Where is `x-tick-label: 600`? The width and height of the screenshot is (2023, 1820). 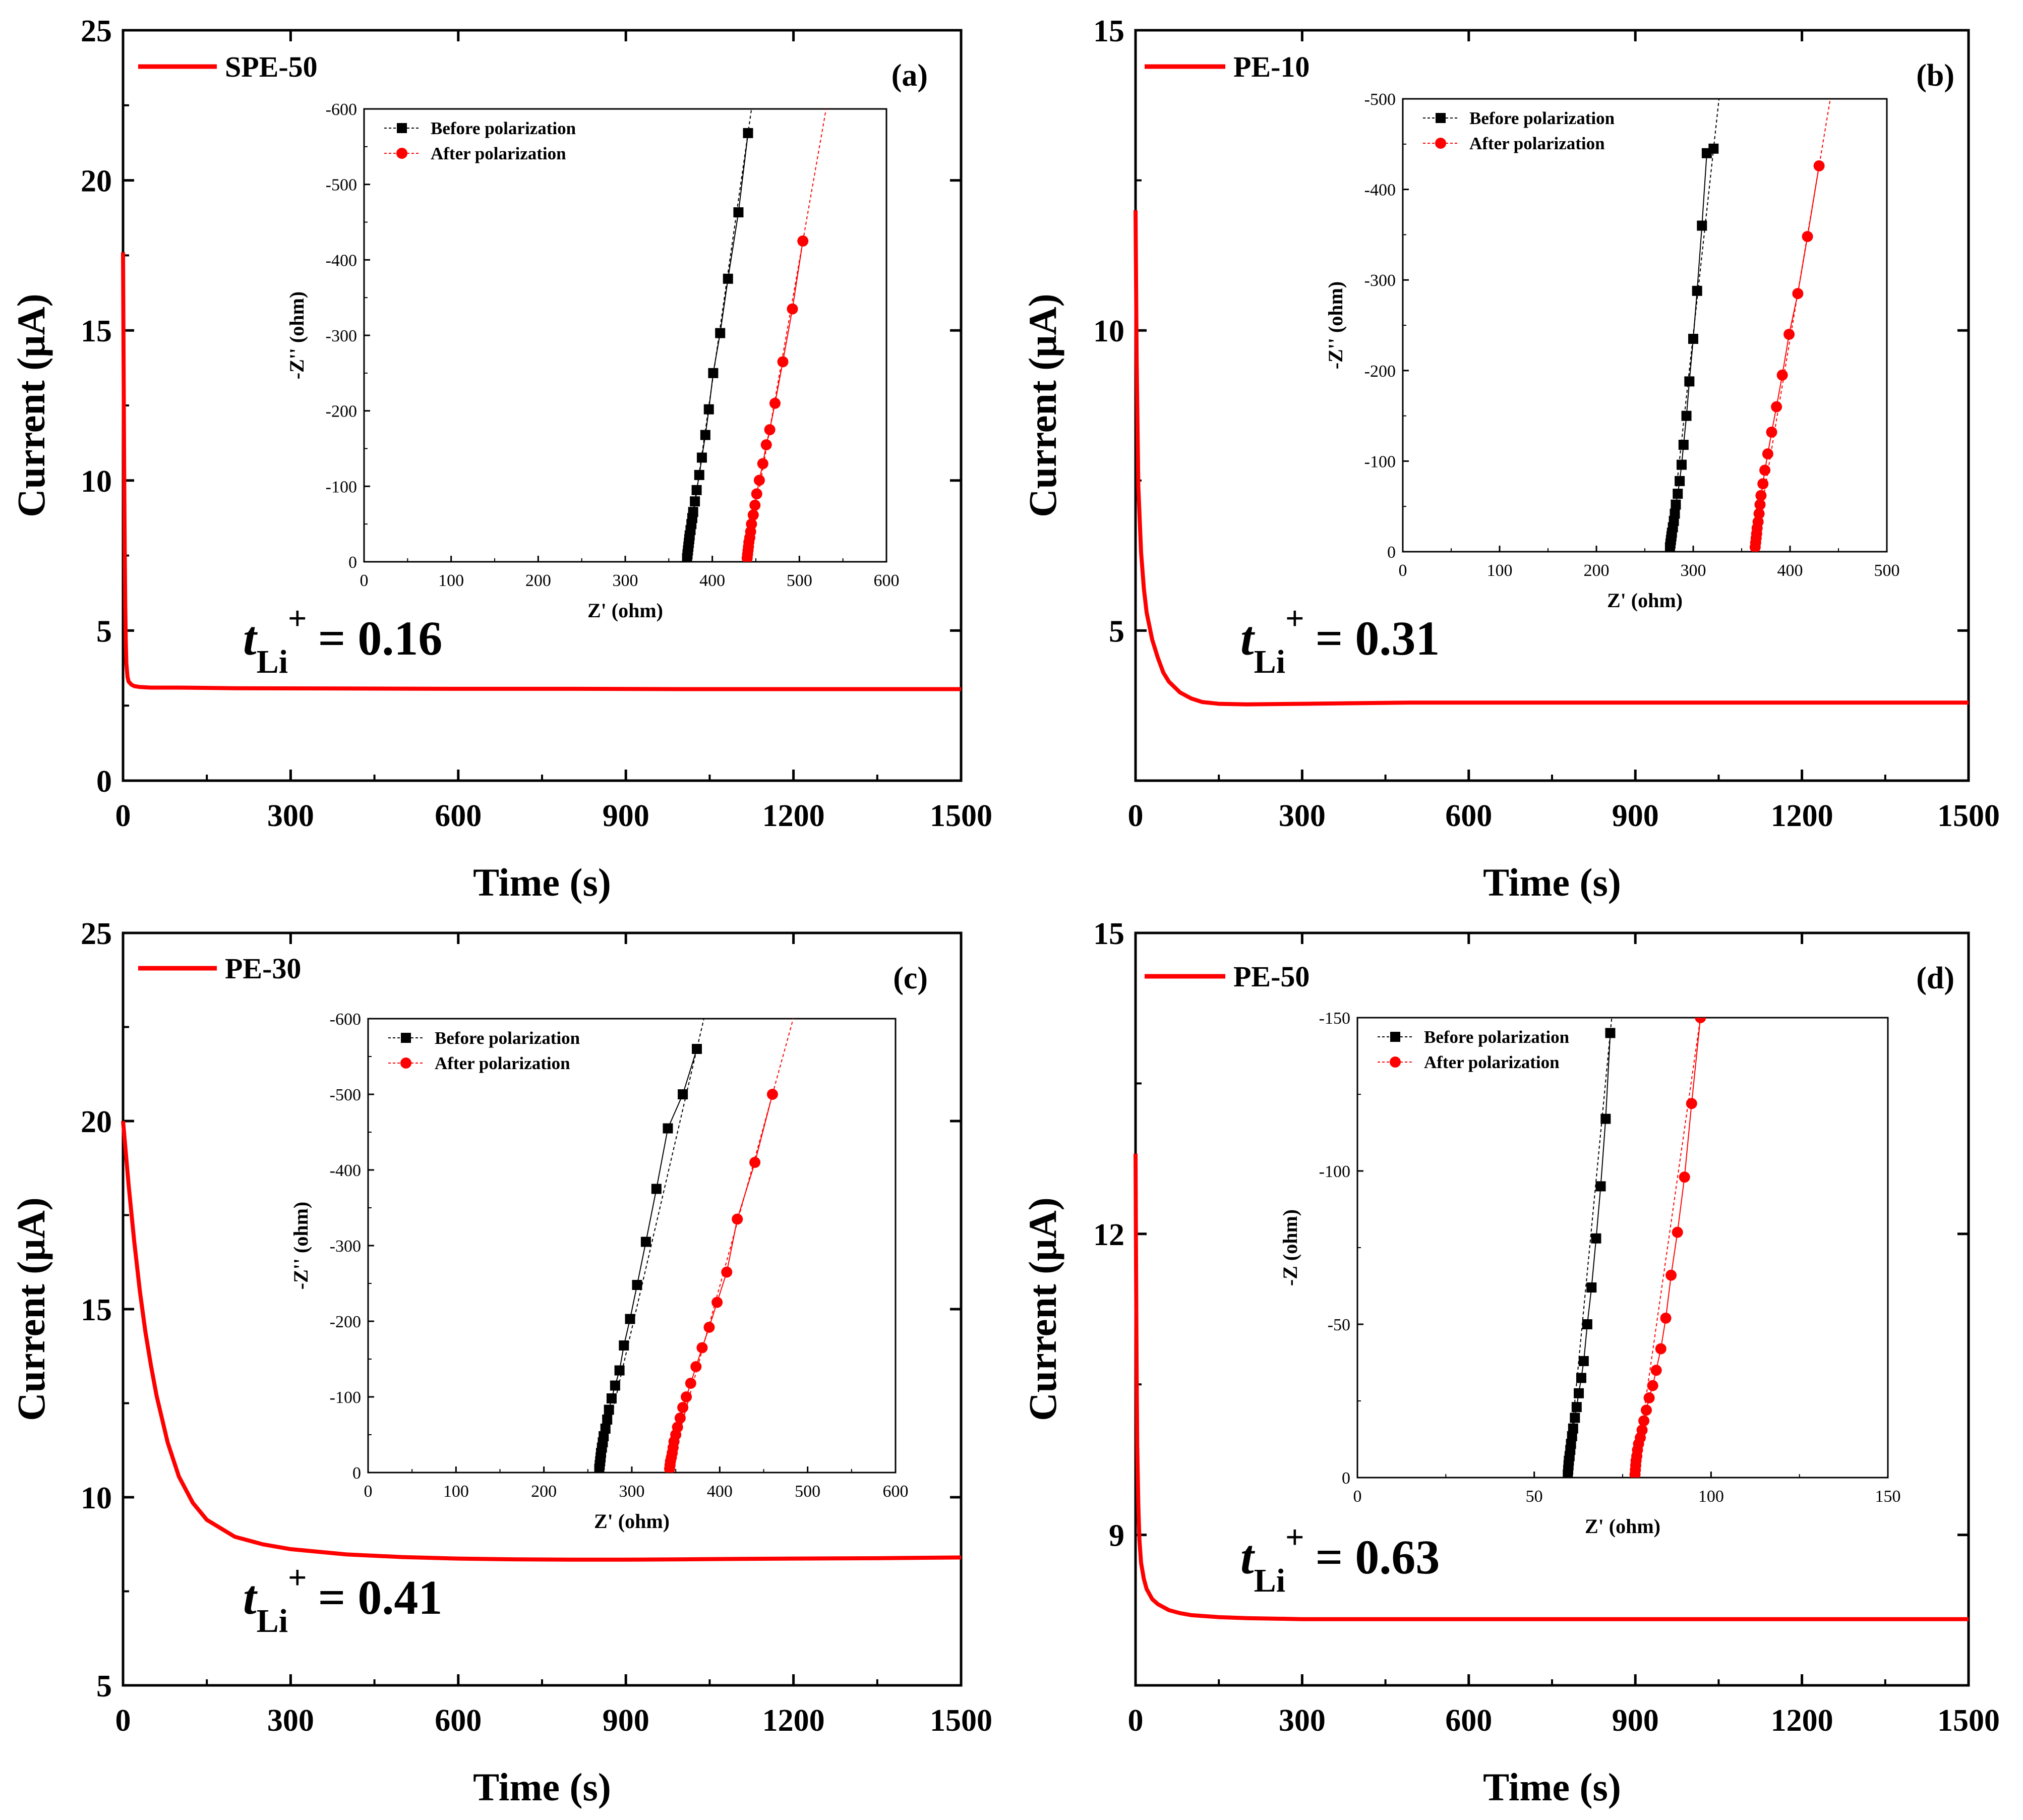 x-tick-label: 600 is located at coordinates (1468, 1721).